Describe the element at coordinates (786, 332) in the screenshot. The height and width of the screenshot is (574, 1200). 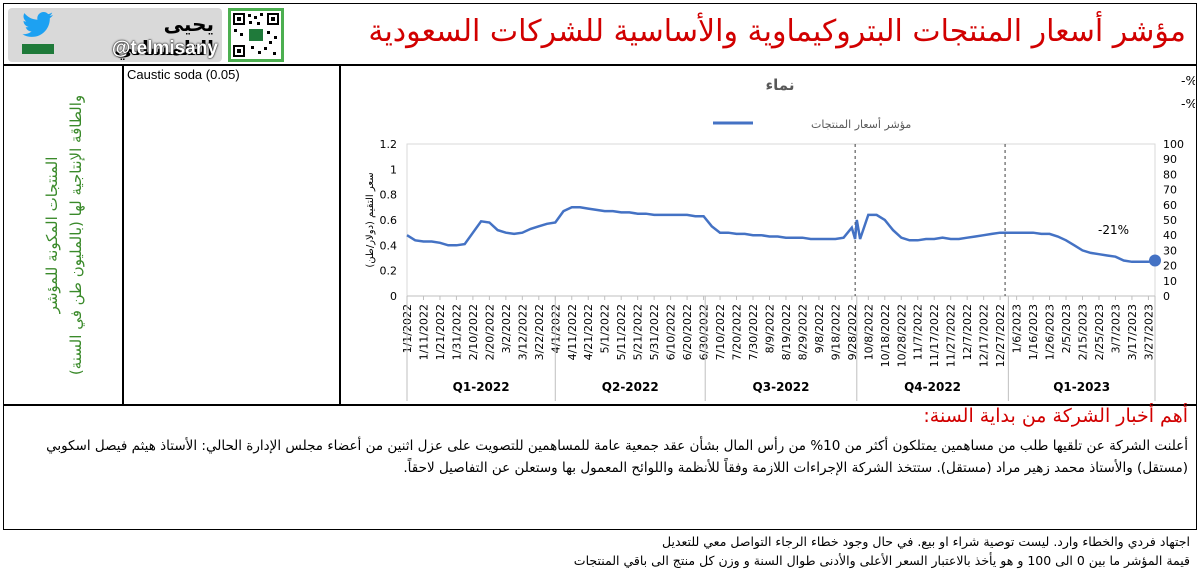
I see `x-tick-label: 8/19/2022` at that location.